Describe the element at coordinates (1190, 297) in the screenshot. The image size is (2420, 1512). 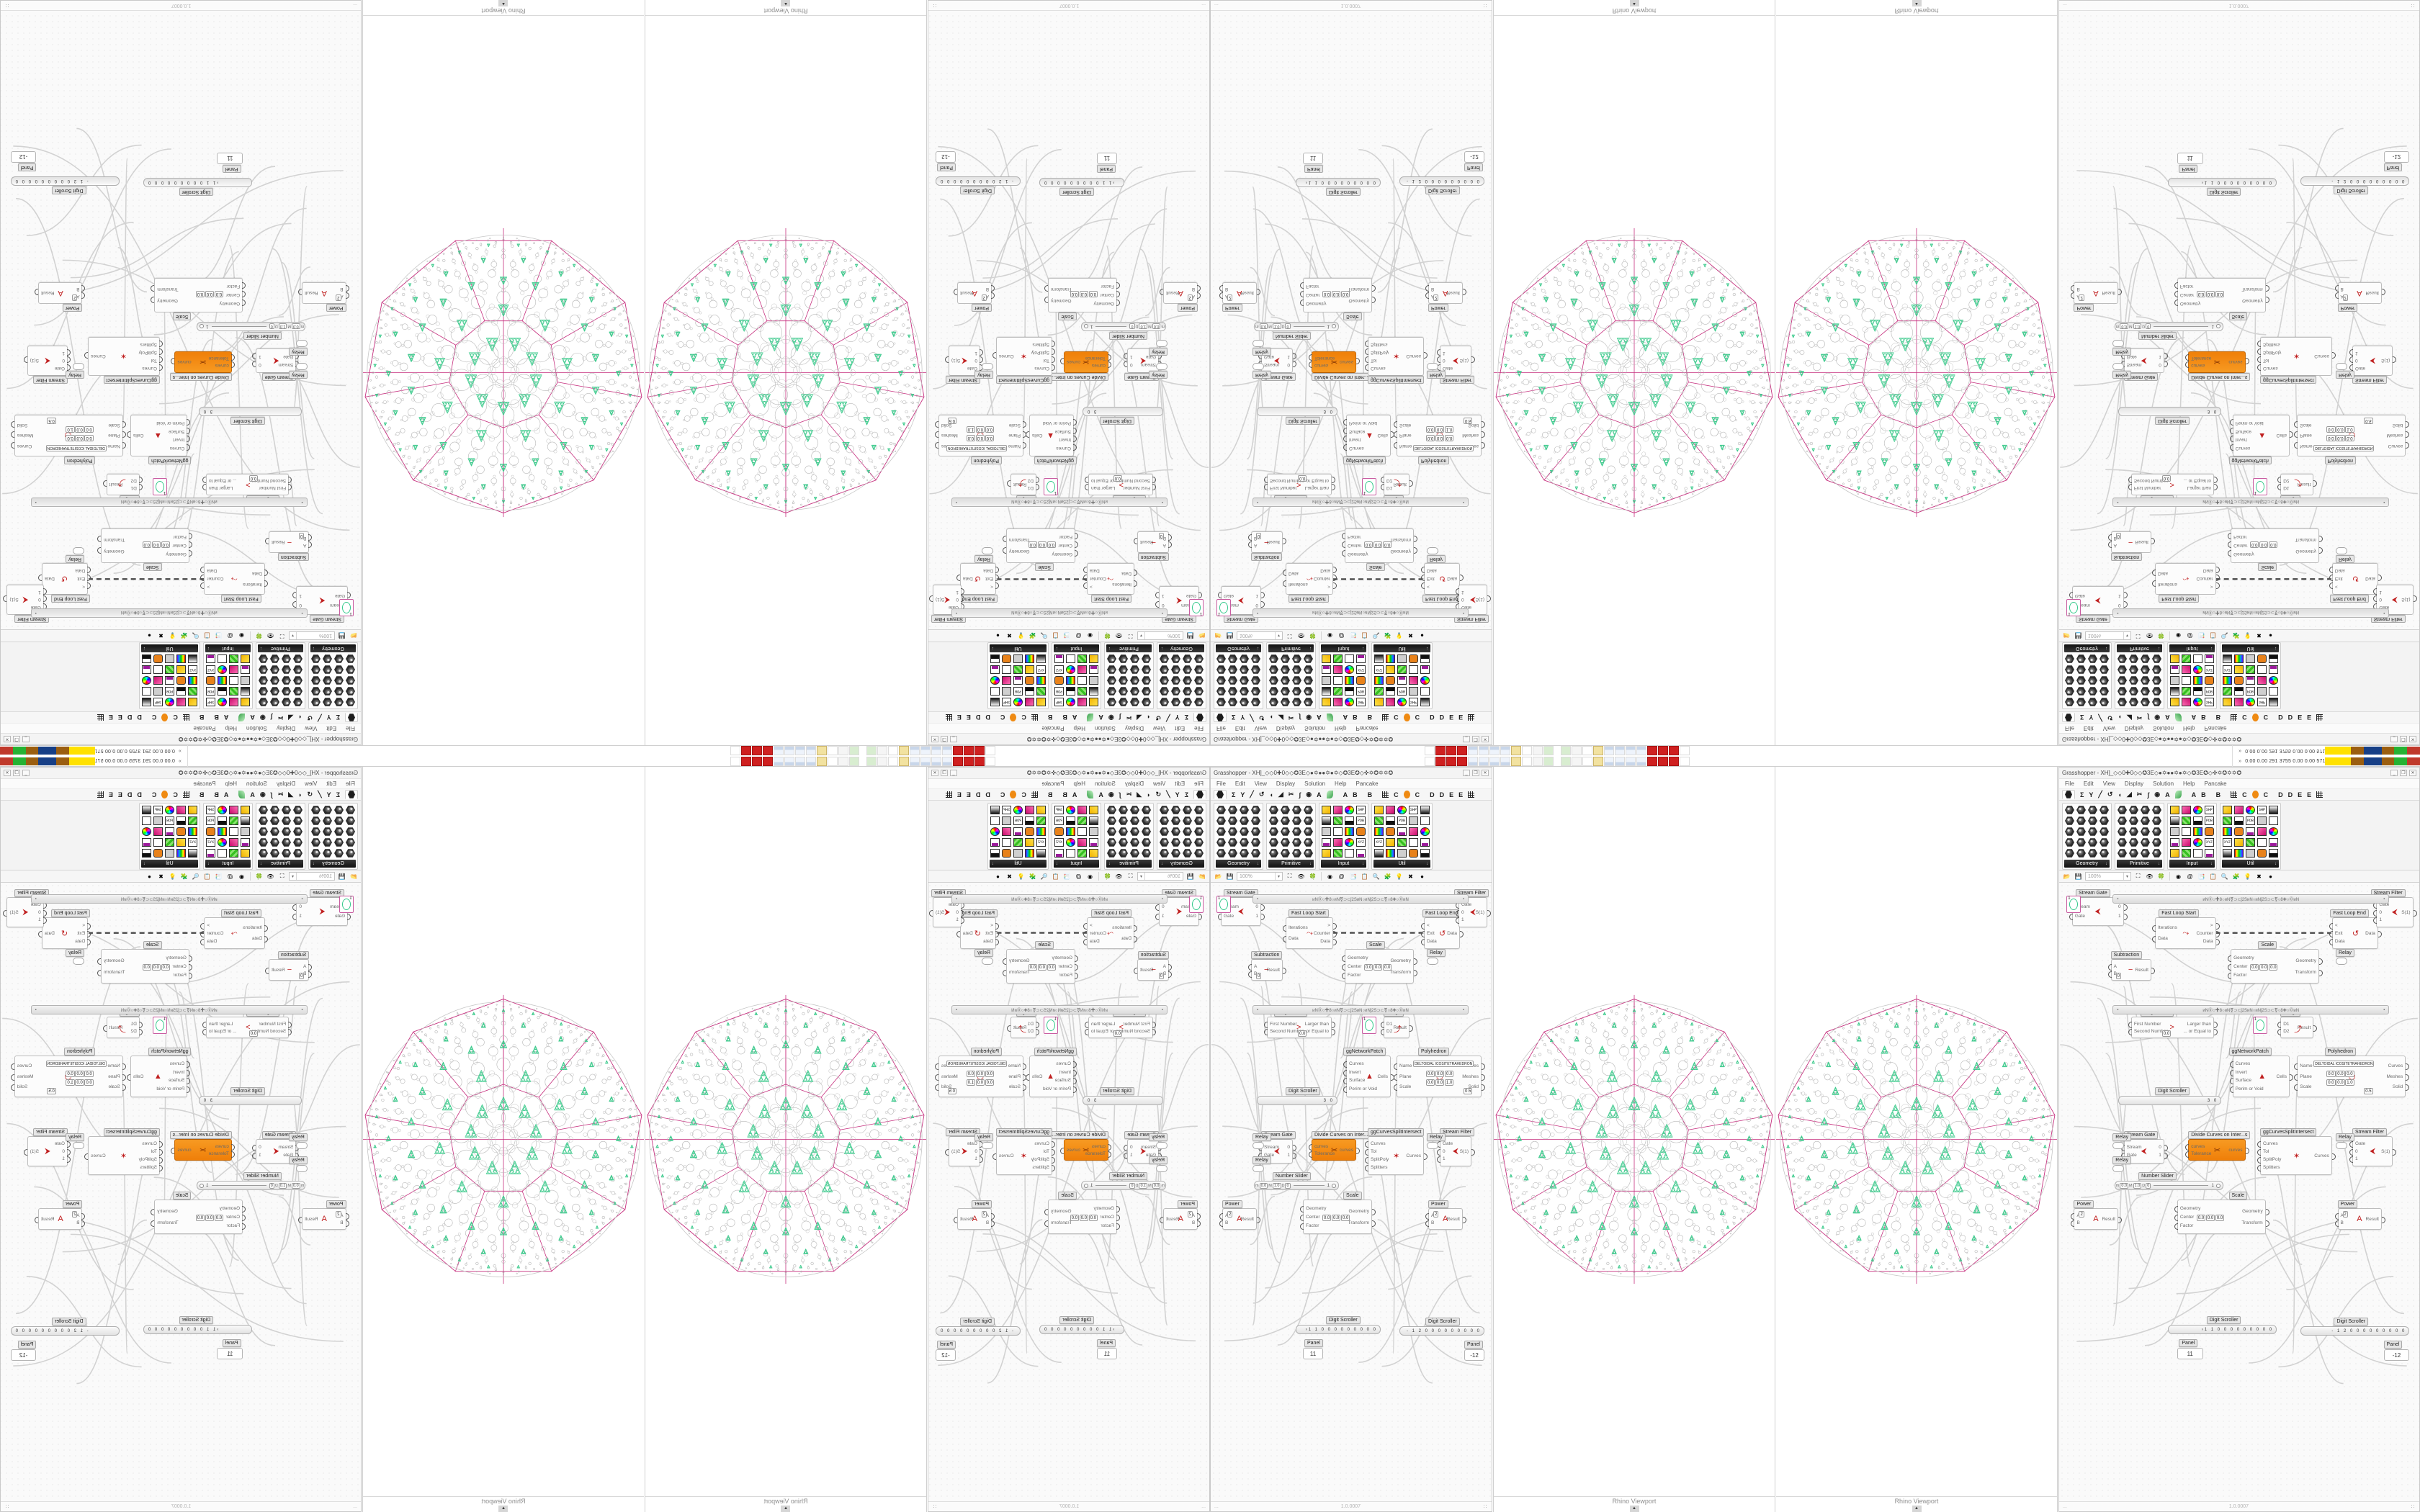
I see `a-field: 2` at that location.